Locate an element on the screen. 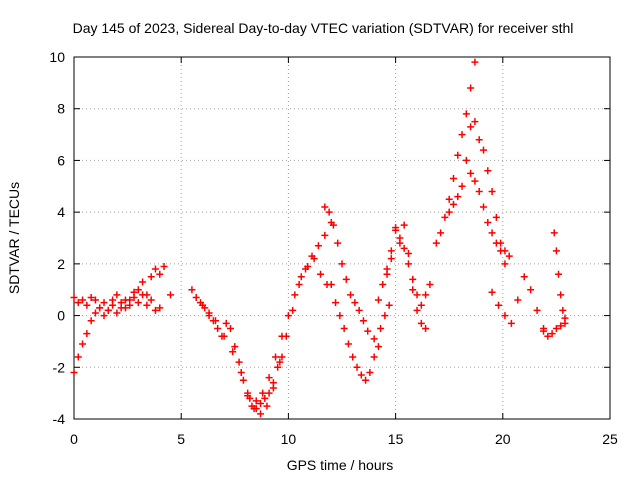  x-tick-label: 15 is located at coordinates (396, 439).